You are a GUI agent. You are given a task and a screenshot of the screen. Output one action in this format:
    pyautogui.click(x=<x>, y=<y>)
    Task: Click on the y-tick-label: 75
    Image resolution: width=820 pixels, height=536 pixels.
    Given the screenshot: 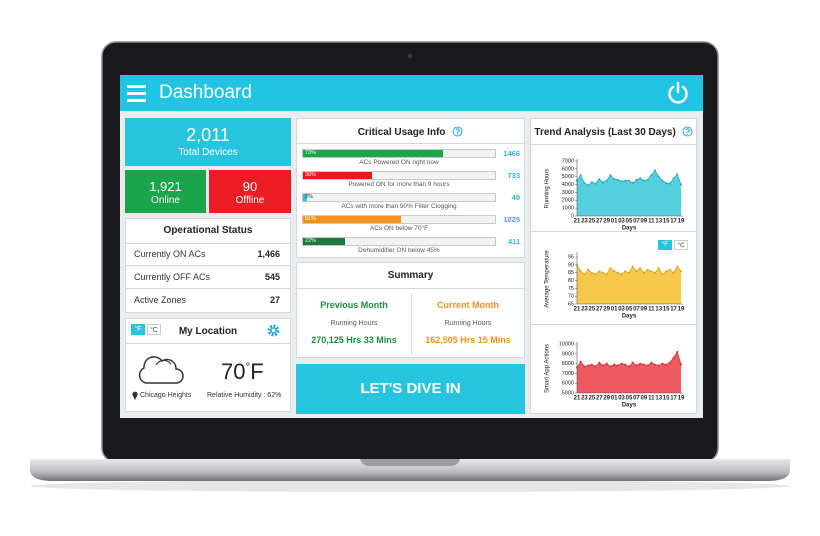 What is the action you would take?
    pyautogui.click(x=571, y=289)
    